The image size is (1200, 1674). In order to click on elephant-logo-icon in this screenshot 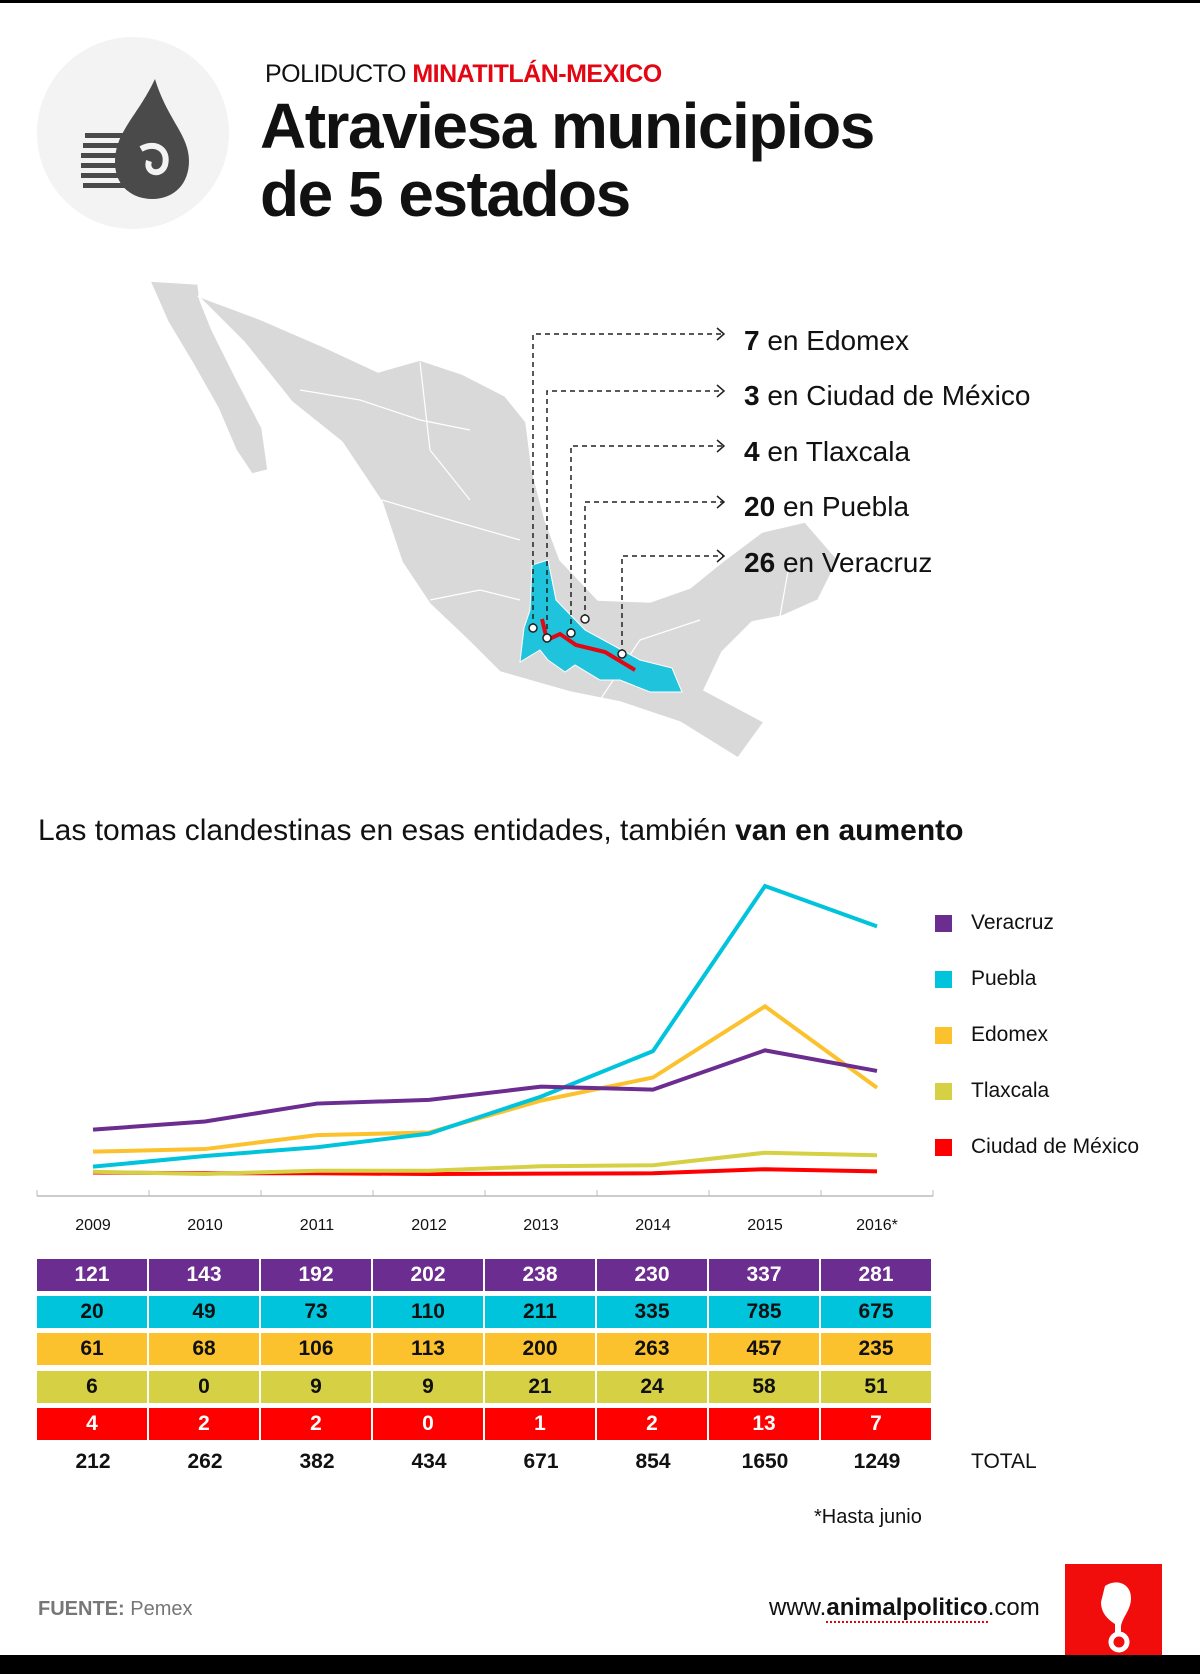, I will do `click(1116, 1617)`.